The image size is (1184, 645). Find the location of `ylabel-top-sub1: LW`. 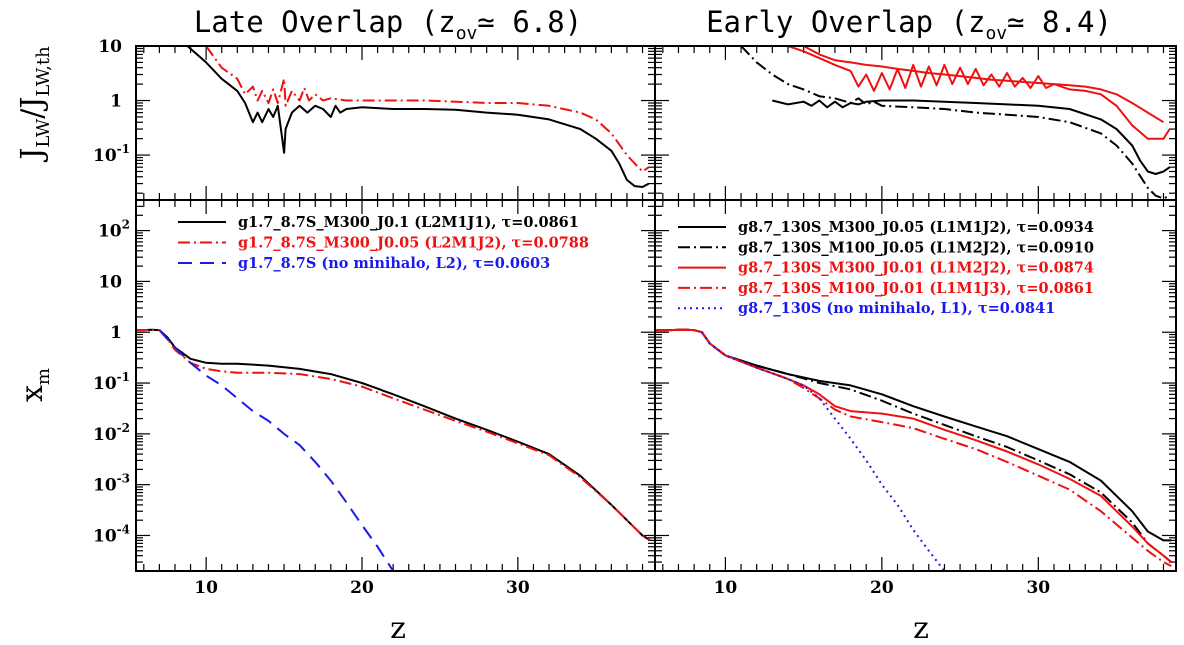

ylabel-top-sub1: LW is located at coordinates (43, 132).